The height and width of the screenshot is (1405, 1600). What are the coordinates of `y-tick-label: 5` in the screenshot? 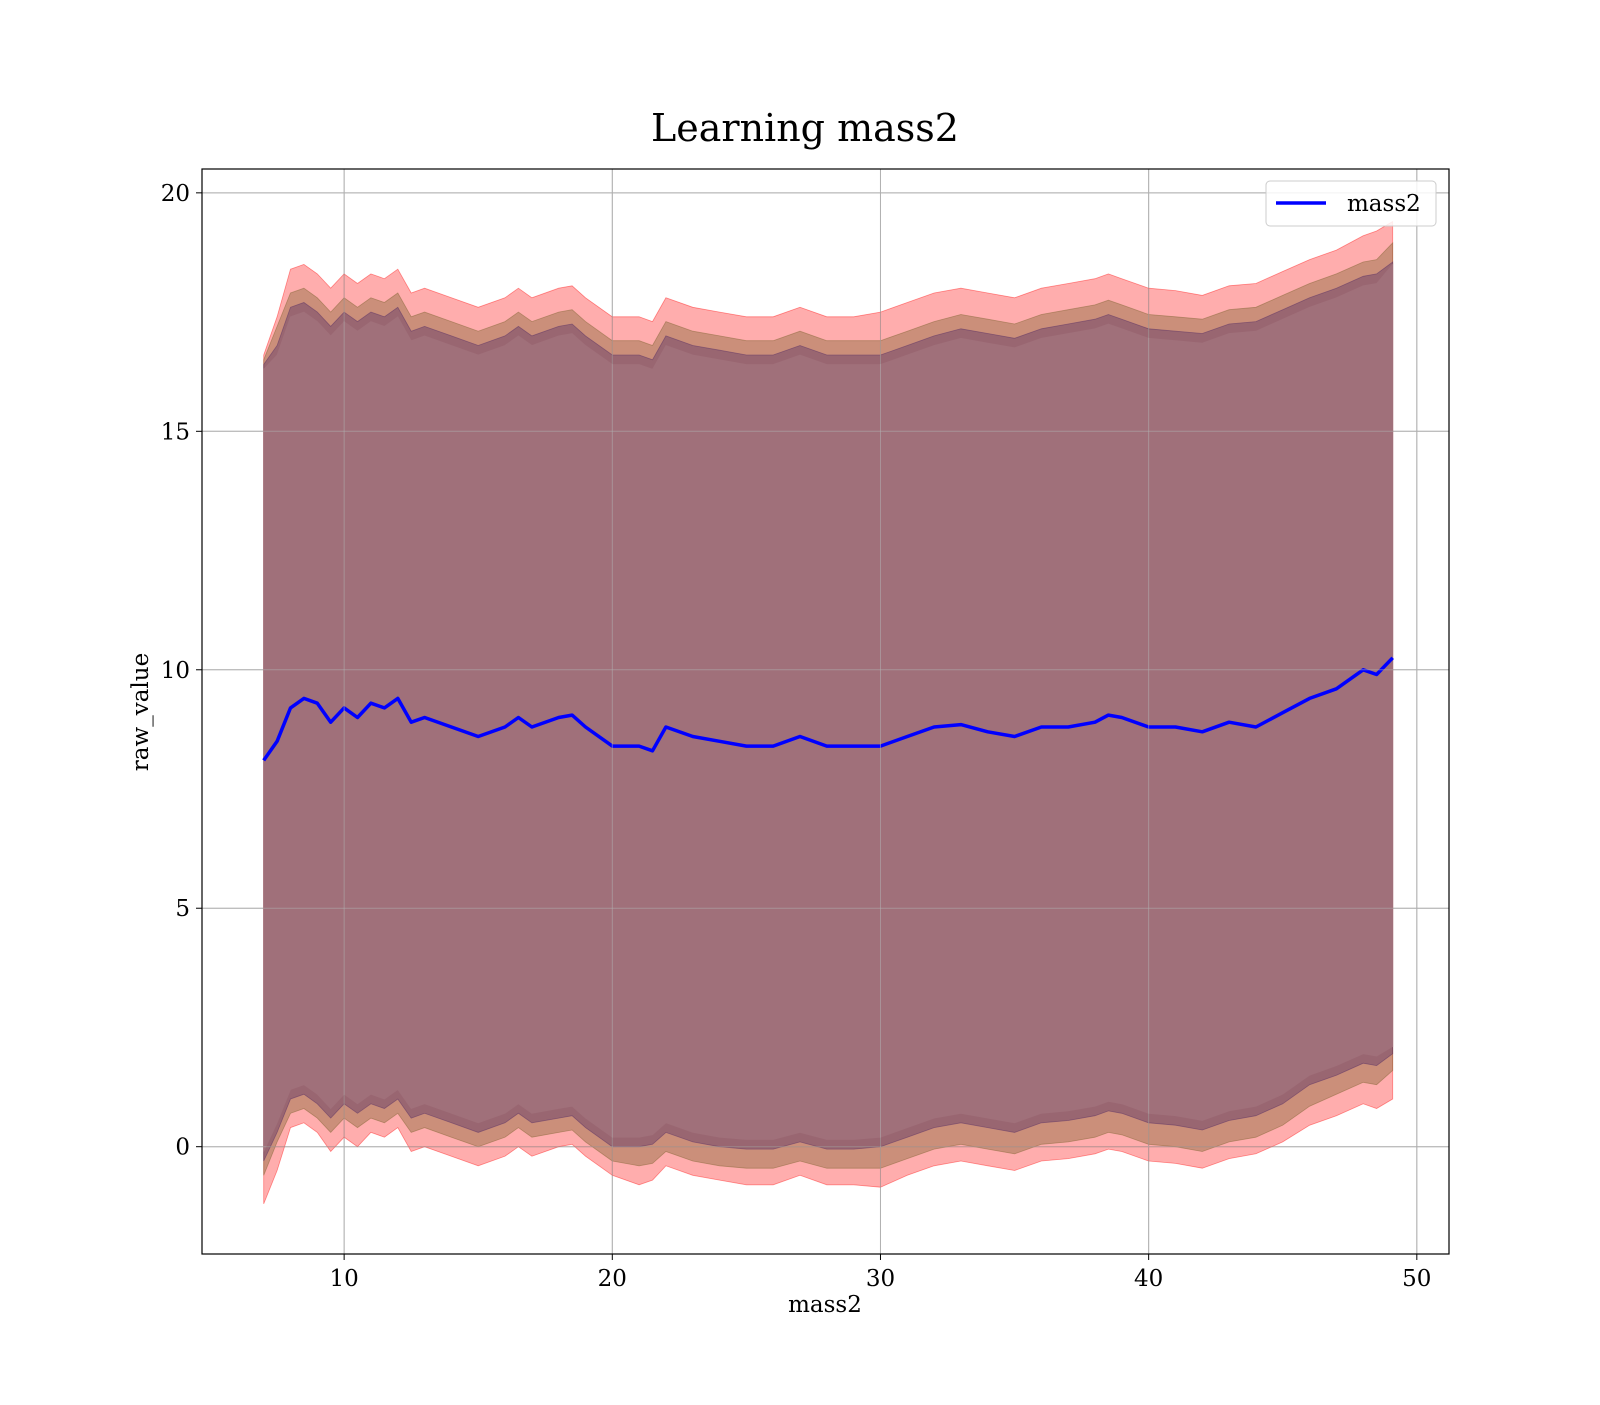 It's located at (182, 909).